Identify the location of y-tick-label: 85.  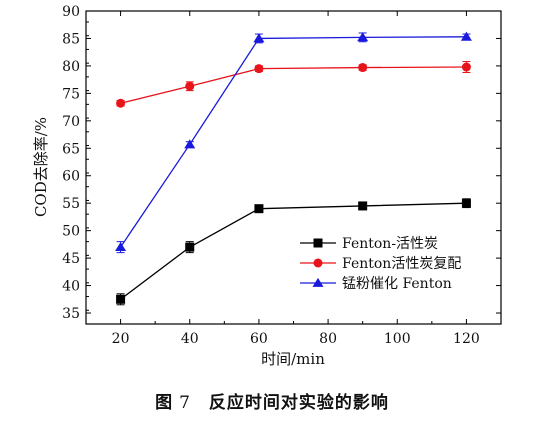
(71, 39).